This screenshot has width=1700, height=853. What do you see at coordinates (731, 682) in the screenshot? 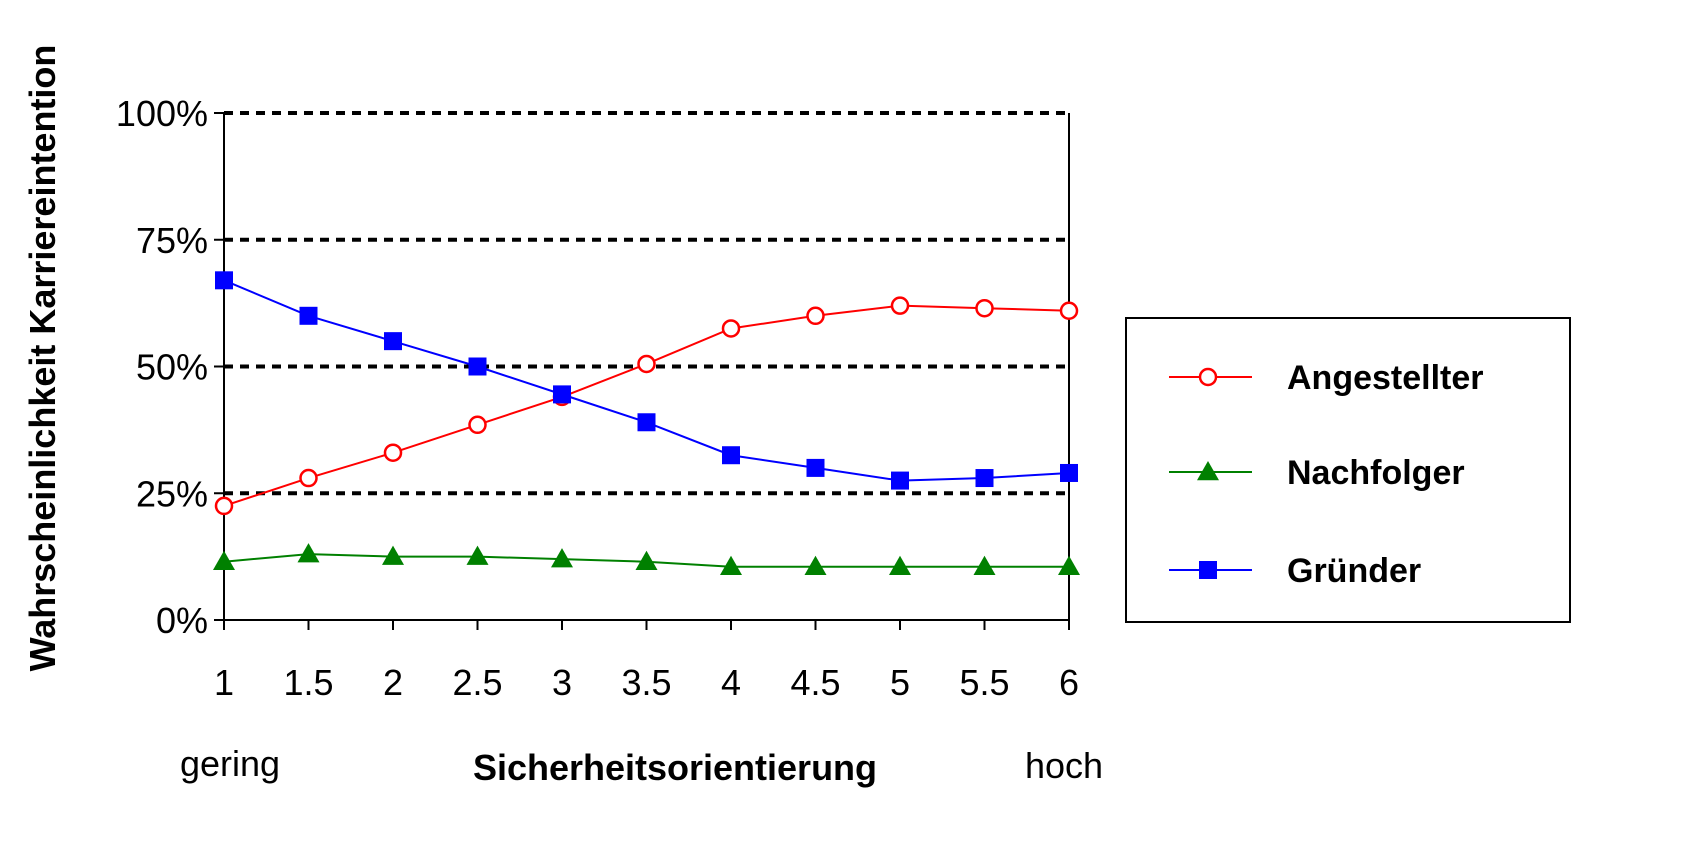
I see `x-tick-label: 4` at bounding box center [731, 682].